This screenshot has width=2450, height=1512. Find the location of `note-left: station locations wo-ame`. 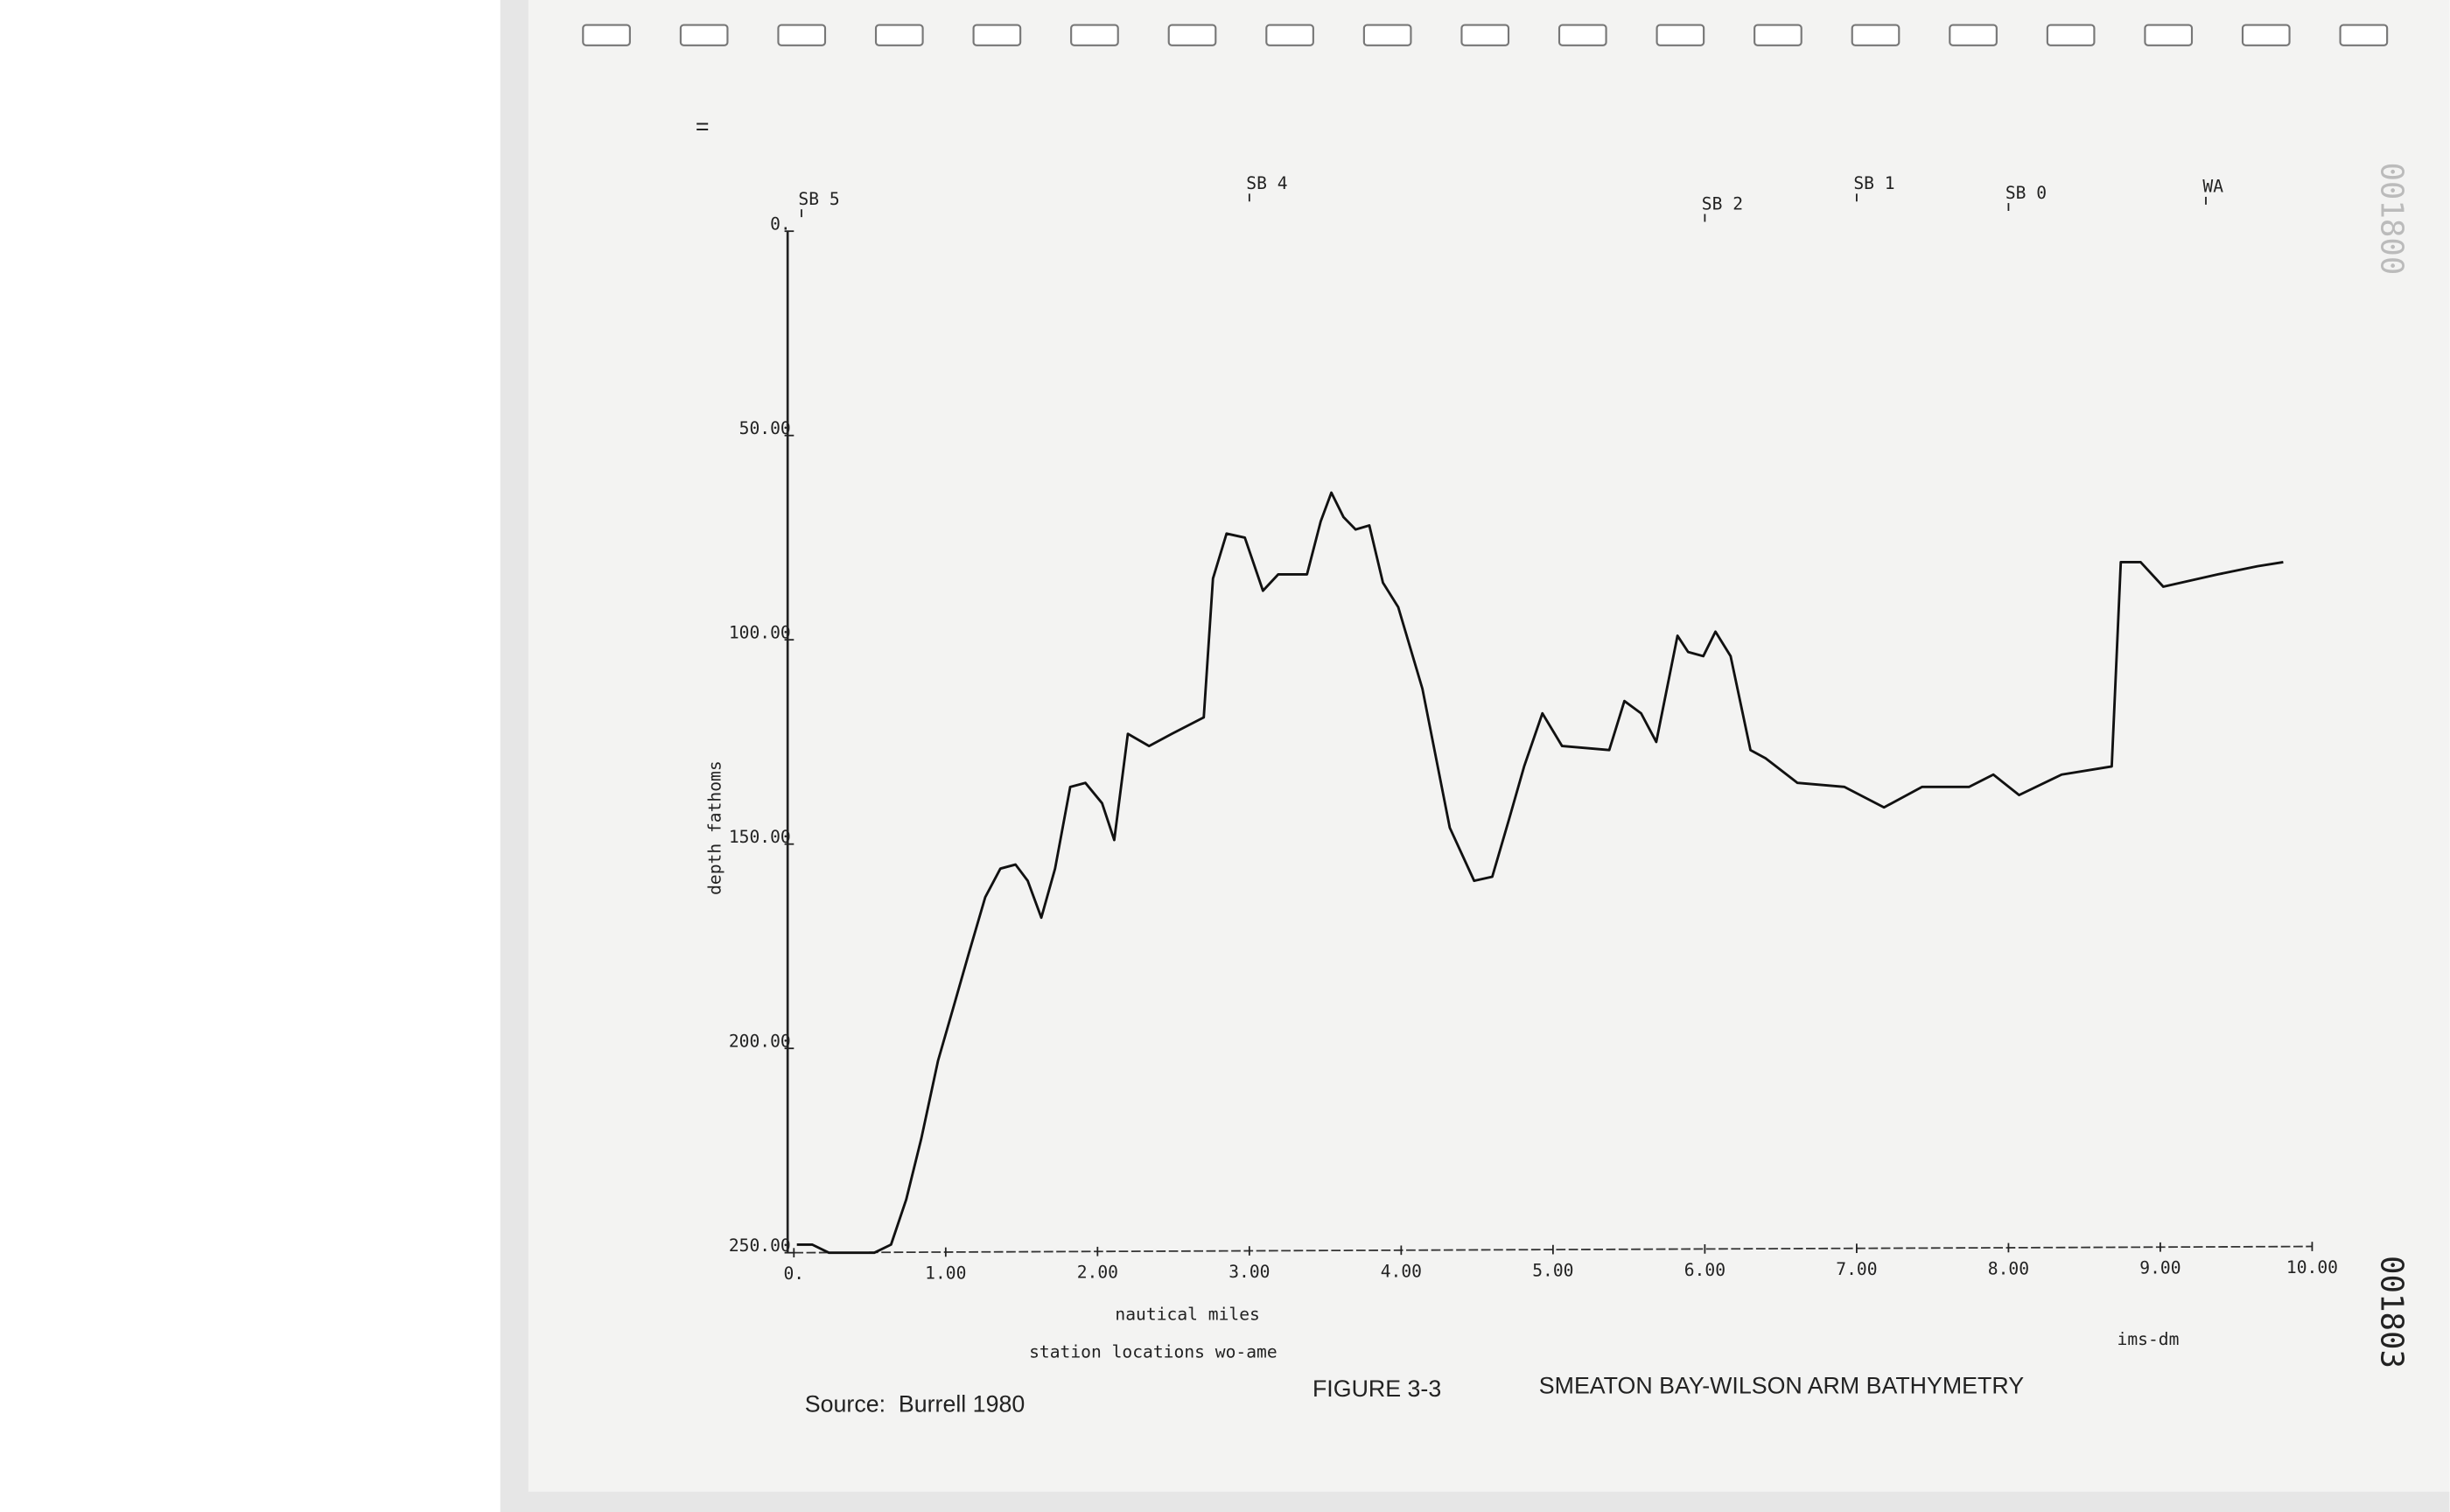

note-left: station locations wo-ame is located at coordinates (1153, 1351).